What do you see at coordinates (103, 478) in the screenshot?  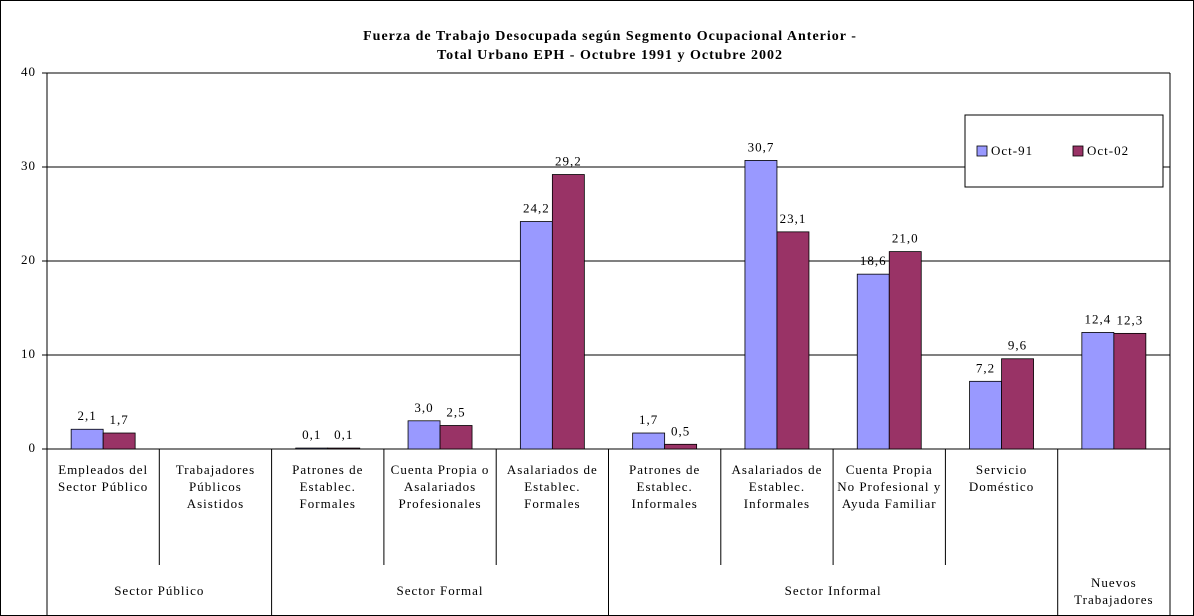 I see `x-tick-label: Empleados del Sector Público` at bounding box center [103, 478].